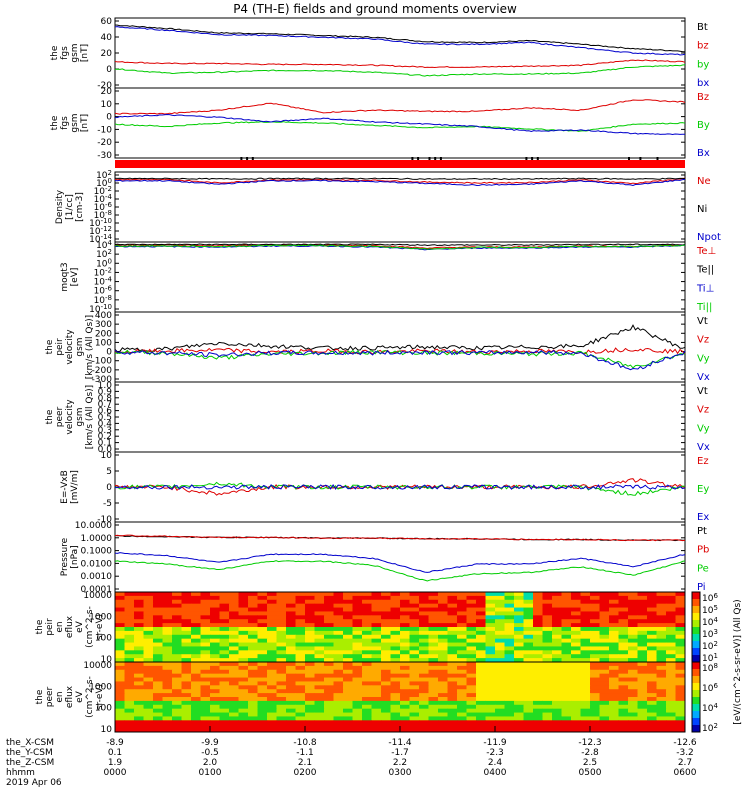 This screenshot has height=800, width=750. I want to click on y-axis-label: [cm-3], so click(80, 207).